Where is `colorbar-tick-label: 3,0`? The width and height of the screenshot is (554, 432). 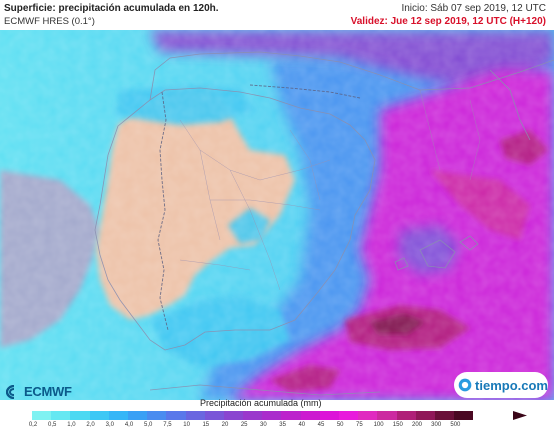
colorbar-tick-label: 3,0 is located at coordinates (109, 425).